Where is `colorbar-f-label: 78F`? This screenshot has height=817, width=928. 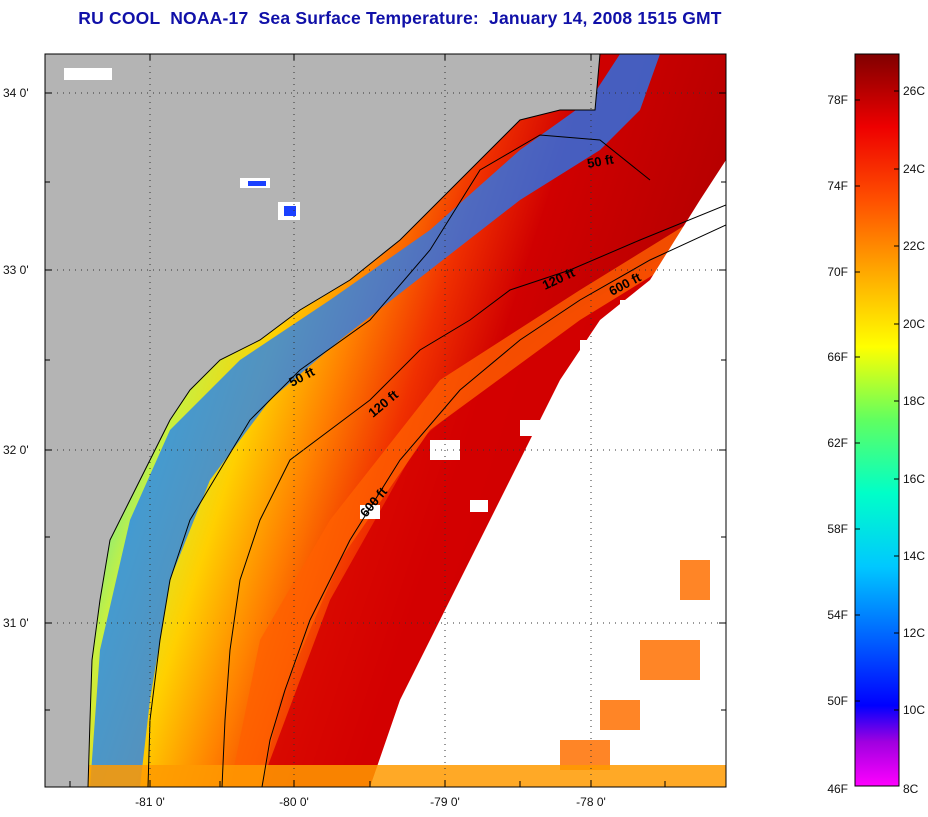
colorbar-f-label: 78F is located at coordinates (837, 100).